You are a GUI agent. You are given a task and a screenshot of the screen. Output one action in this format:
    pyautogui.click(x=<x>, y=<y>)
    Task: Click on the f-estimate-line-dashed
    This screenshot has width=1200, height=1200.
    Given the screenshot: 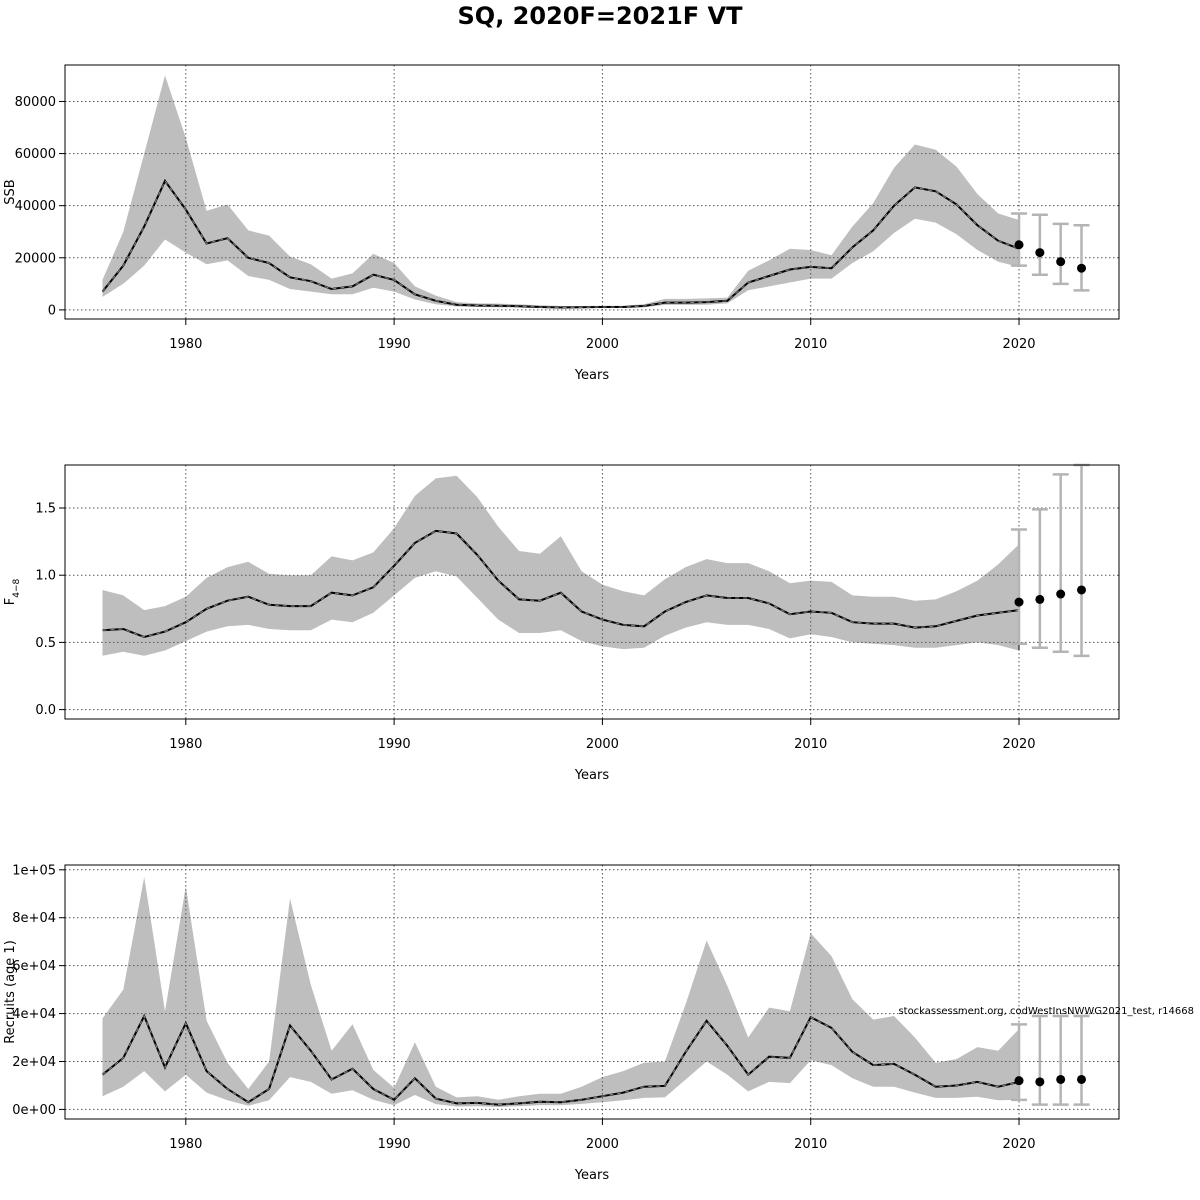 What is the action you would take?
    pyautogui.click(x=561, y=584)
    